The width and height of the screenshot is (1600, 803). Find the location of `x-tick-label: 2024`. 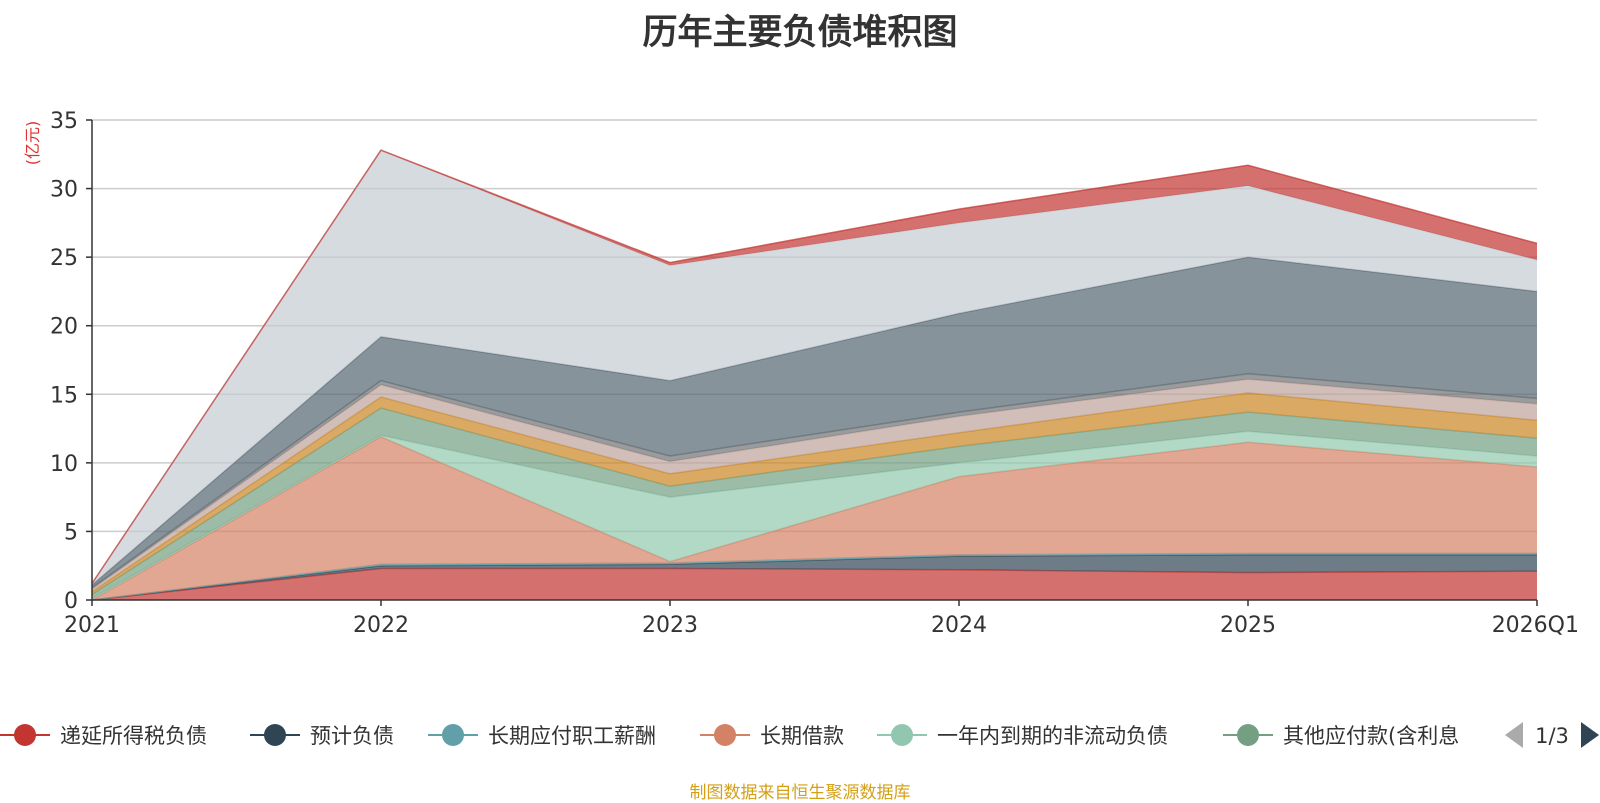

x-tick-label: 2024 is located at coordinates (959, 625).